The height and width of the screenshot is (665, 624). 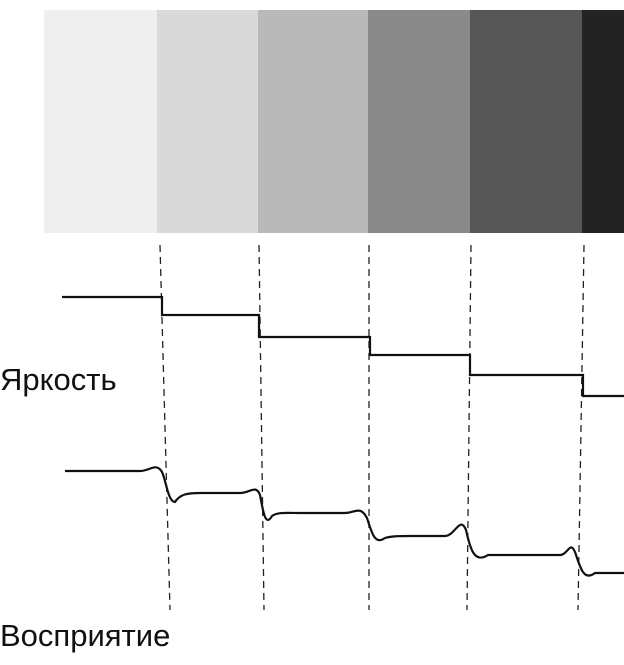 I want to click on brightness-curve, so click(x=343, y=346).